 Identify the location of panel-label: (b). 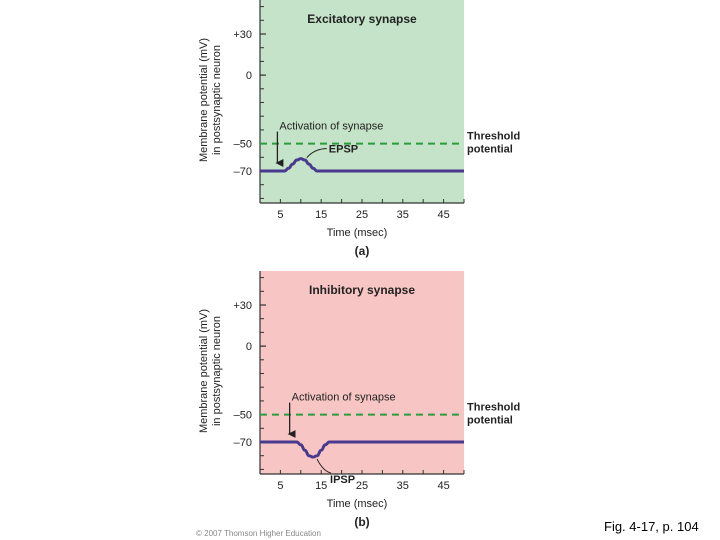
(361, 522).